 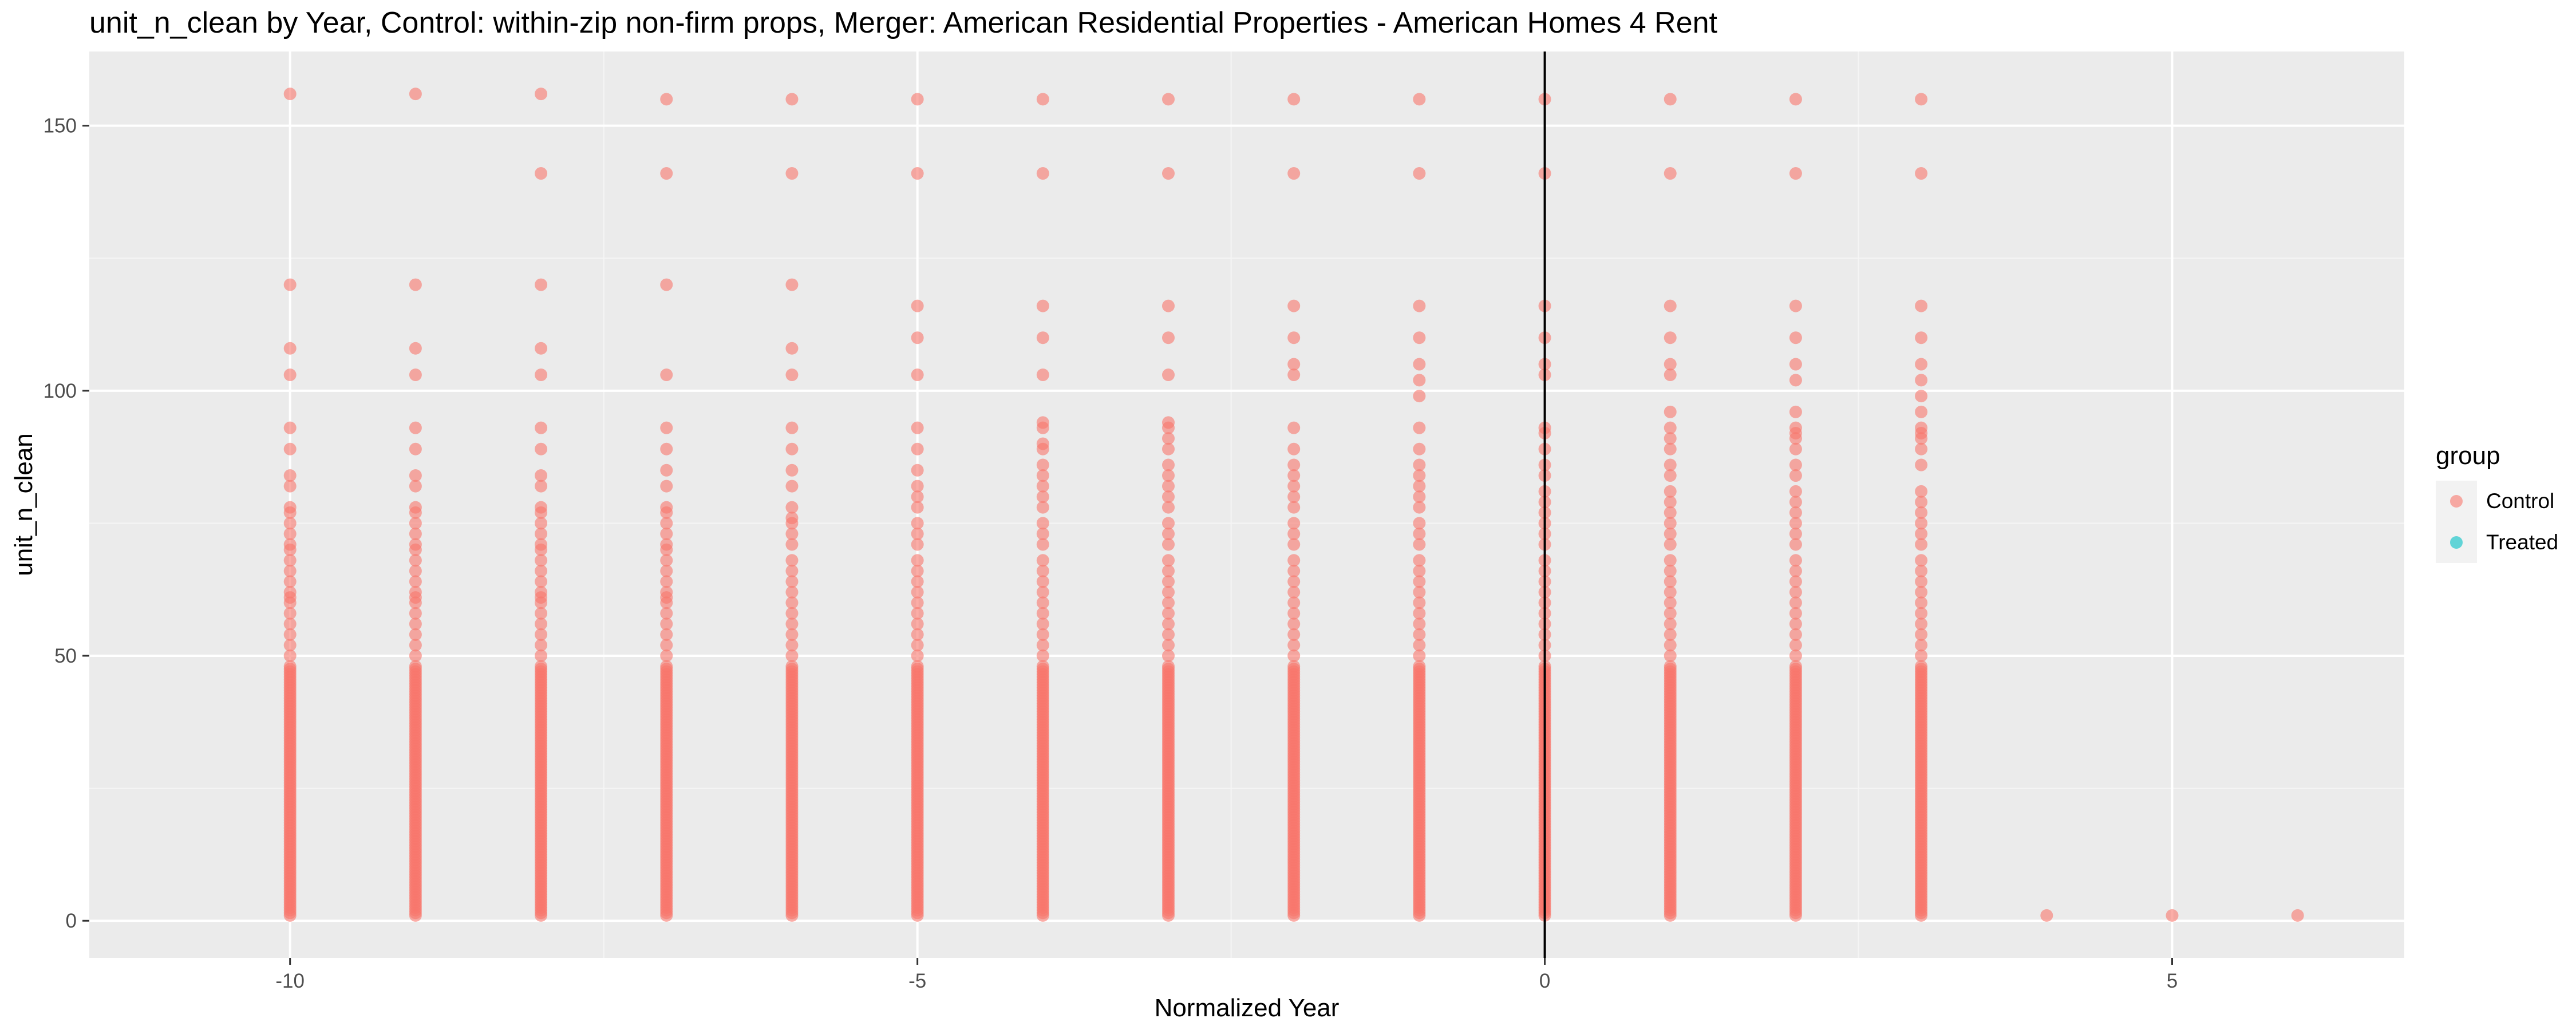 I want to click on legend-item-treated: Treated, so click(x=2497, y=542).